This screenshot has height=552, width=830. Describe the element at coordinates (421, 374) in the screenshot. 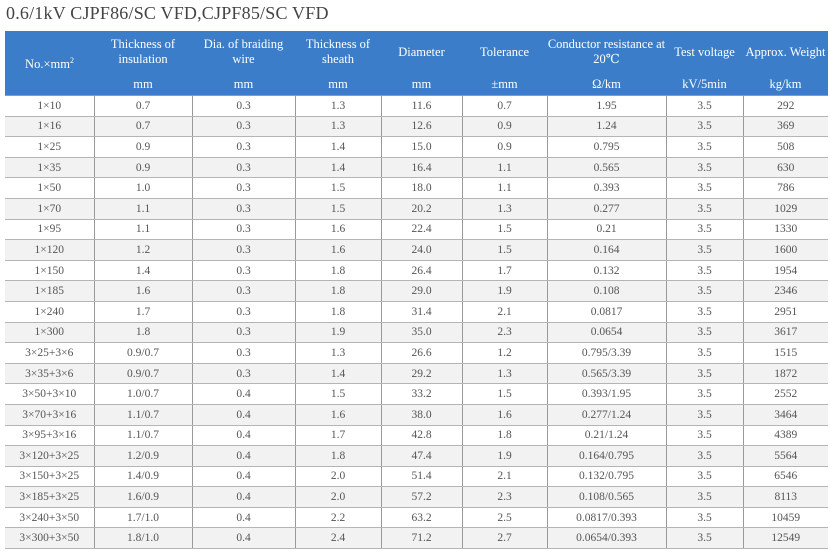

I see `table-cell: 29.2` at that location.